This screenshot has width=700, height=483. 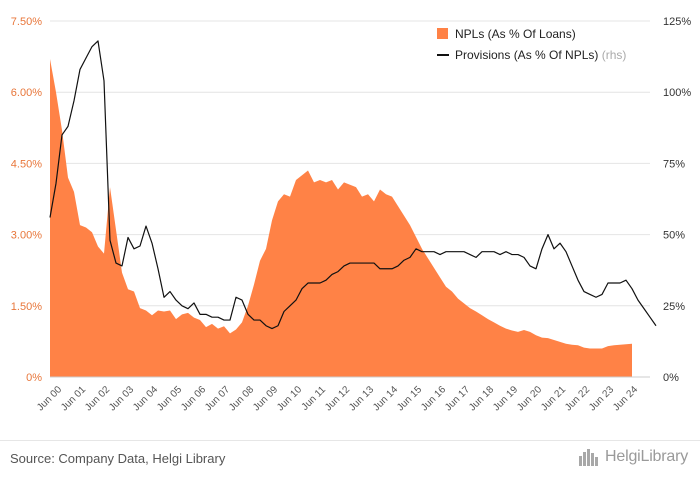 I want to click on x-tick-label: Jun 18, so click(x=481, y=398).